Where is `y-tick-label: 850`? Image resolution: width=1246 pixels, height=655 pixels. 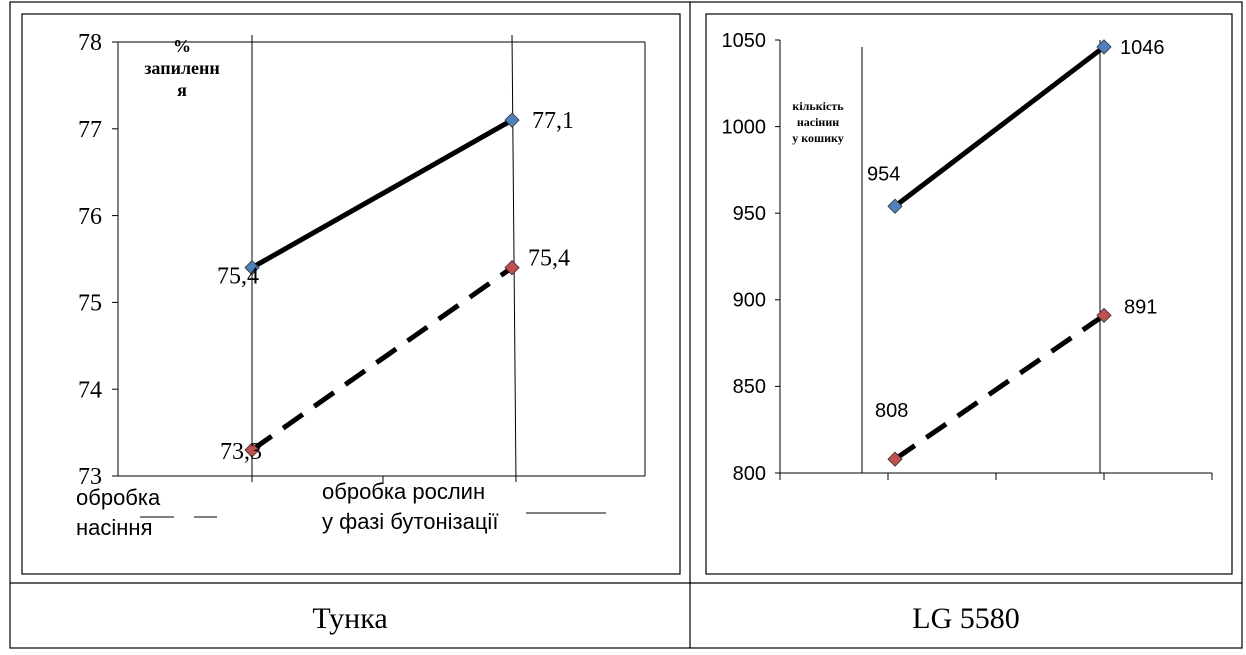 y-tick-label: 850 is located at coordinates (749, 387).